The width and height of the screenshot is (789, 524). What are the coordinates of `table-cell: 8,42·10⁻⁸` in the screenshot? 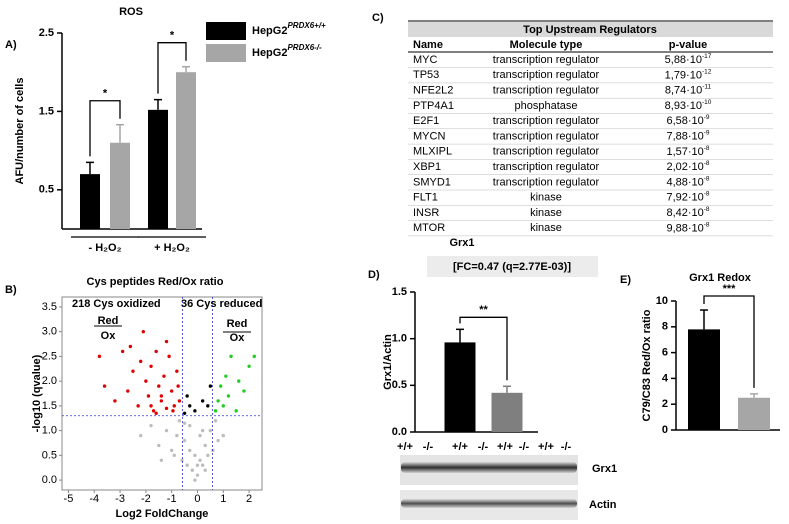 It's located at (687, 212).